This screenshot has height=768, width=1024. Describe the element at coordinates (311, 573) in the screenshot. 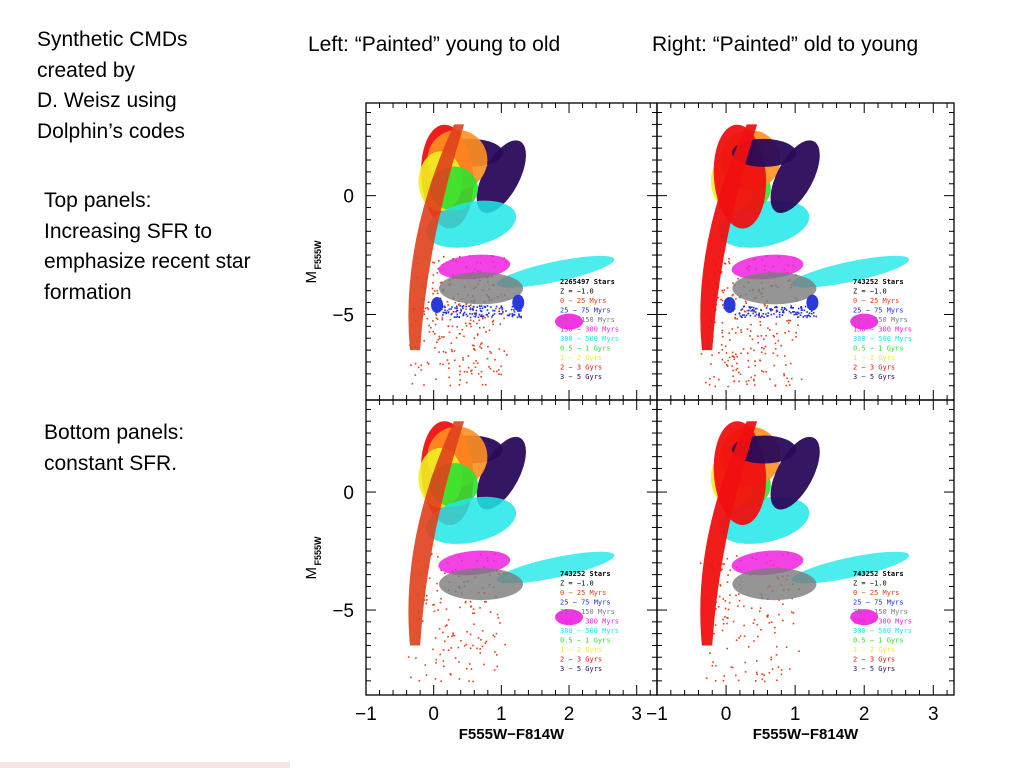

I see `y-axis-label: M` at that location.